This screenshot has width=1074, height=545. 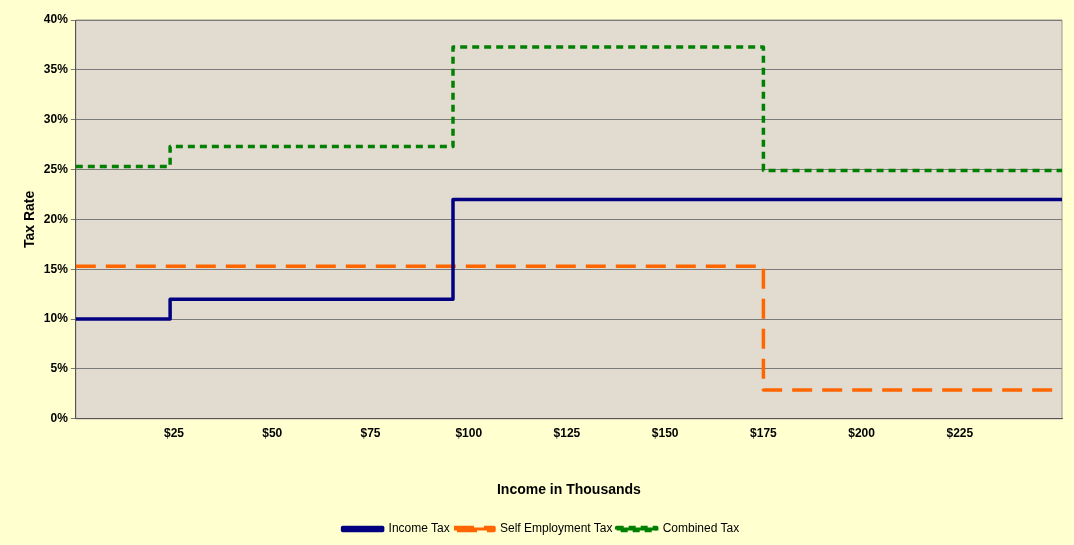 I want to click on y-tick-label: 40%, so click(x=56, y=19).